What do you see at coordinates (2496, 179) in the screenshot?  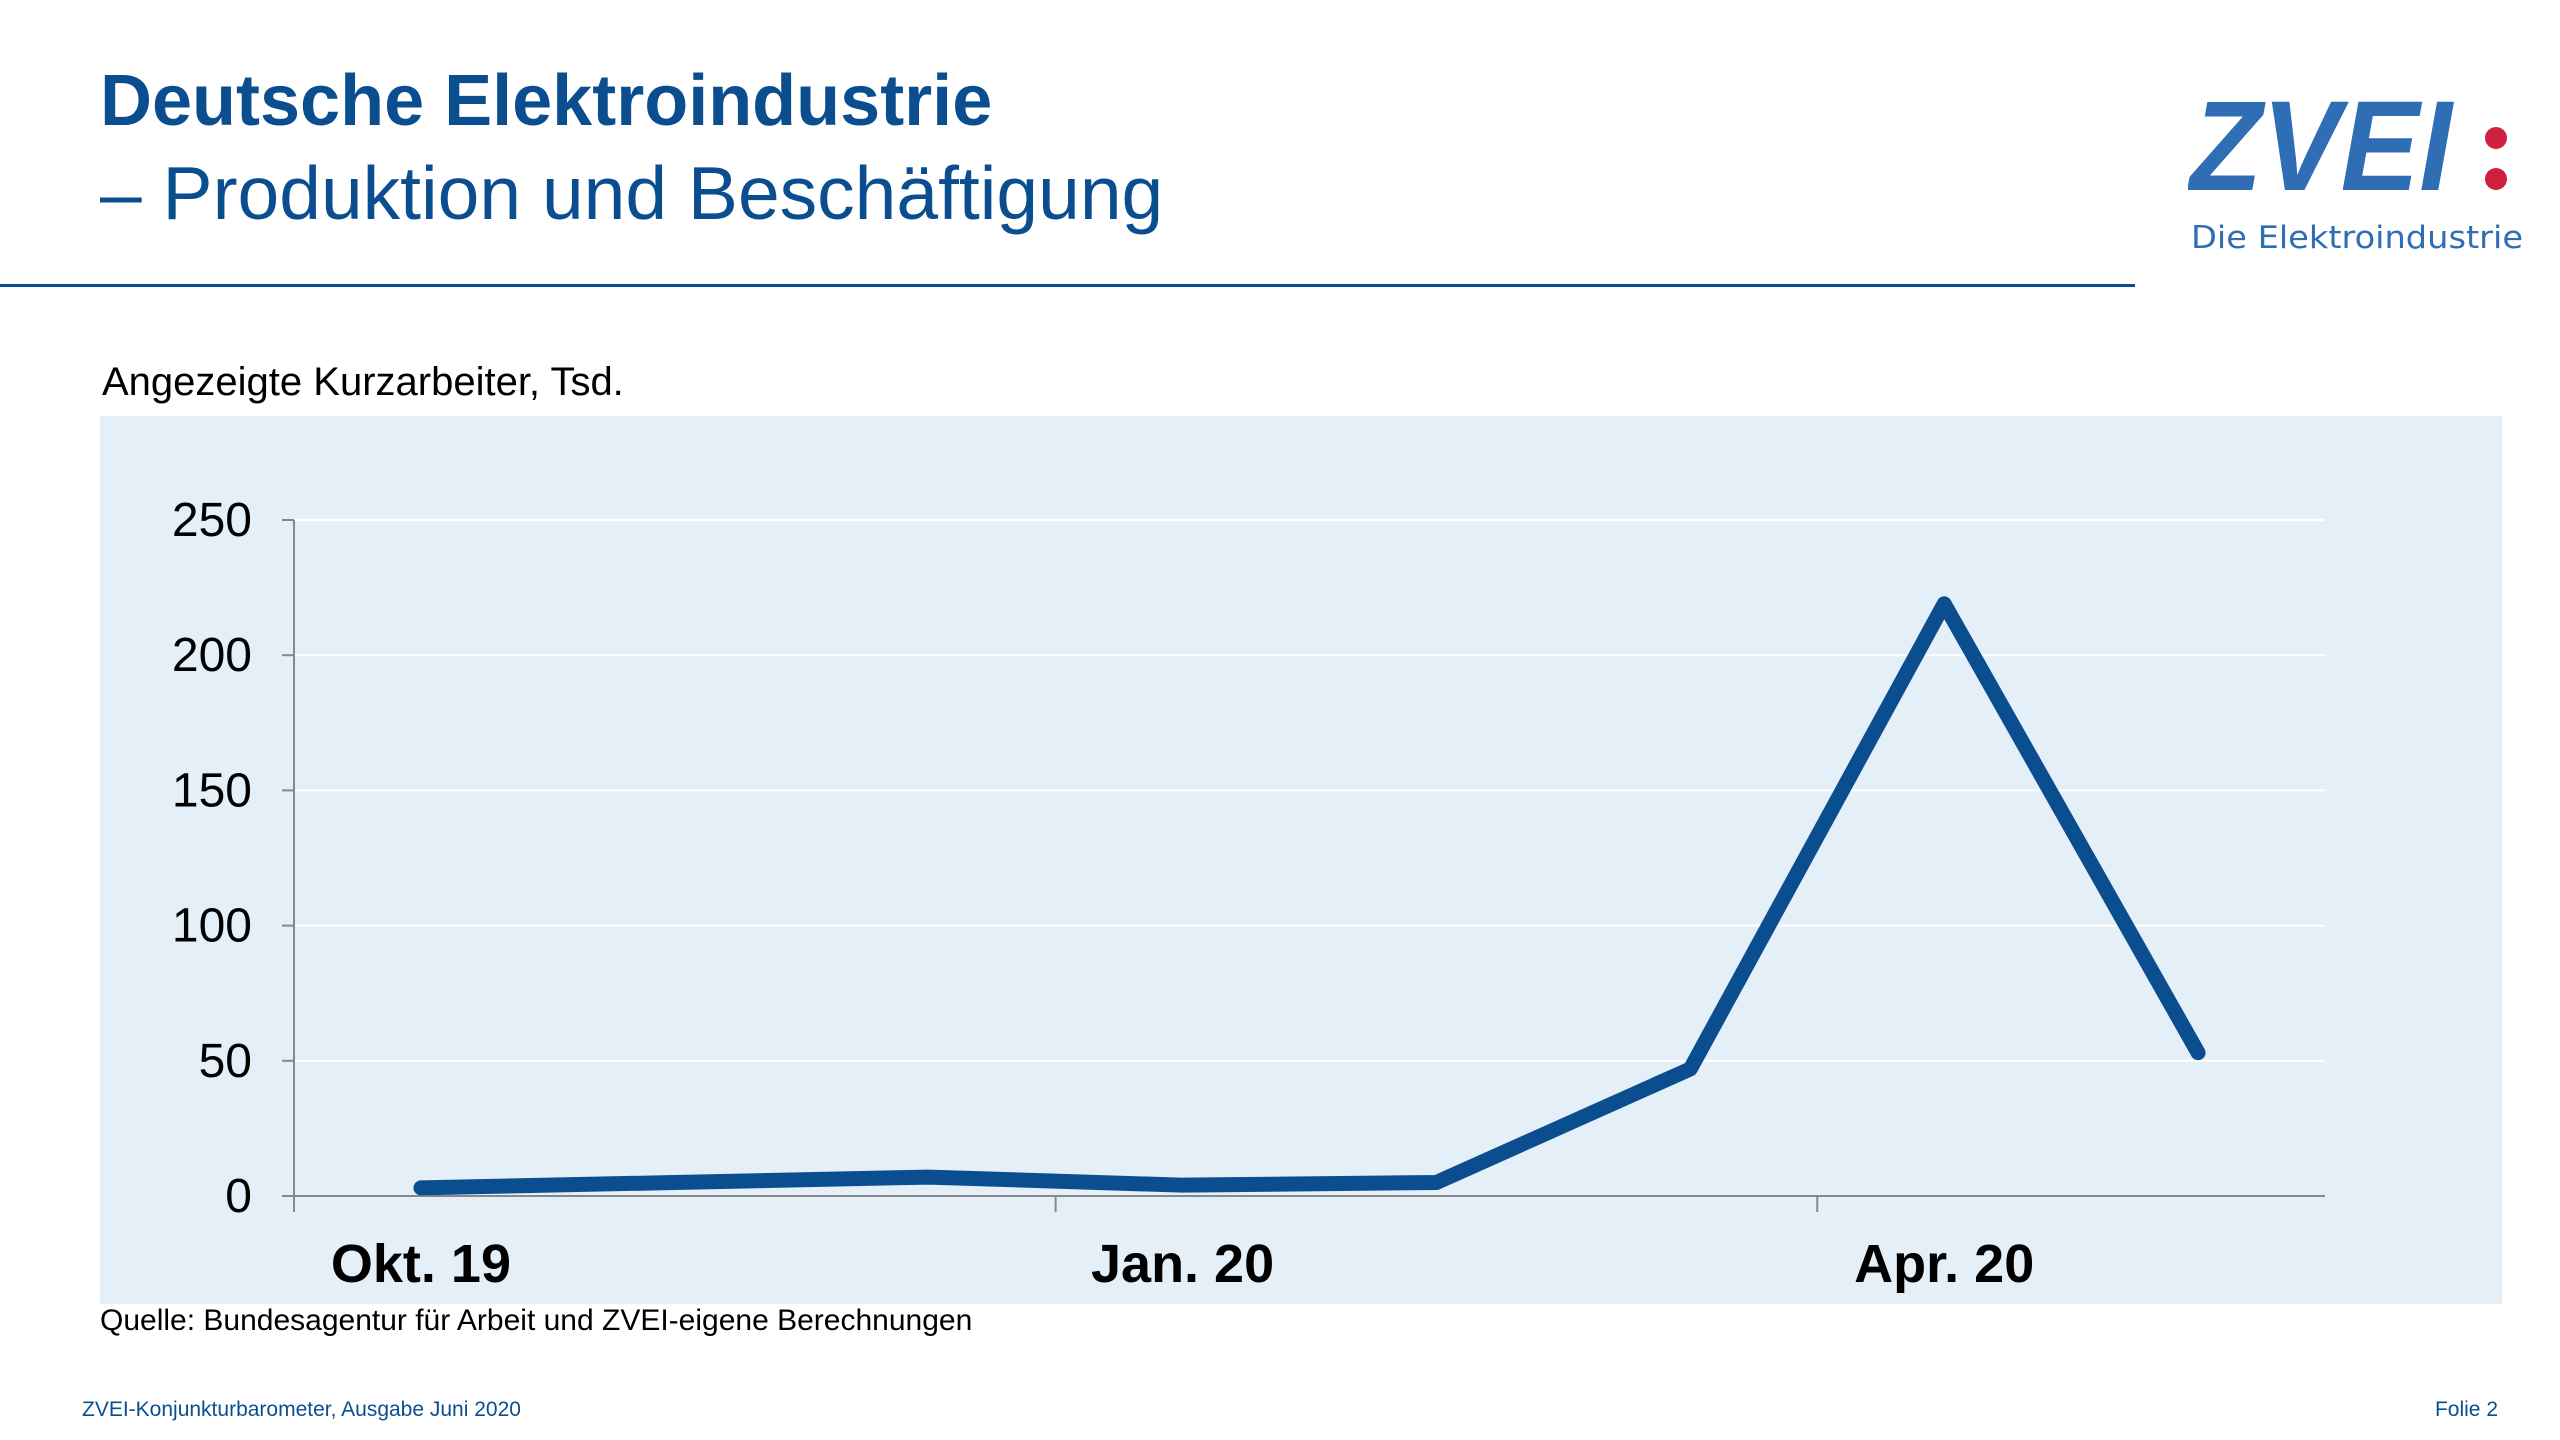 I see `logo-dot-lower` at bounding box center [2496, 179].